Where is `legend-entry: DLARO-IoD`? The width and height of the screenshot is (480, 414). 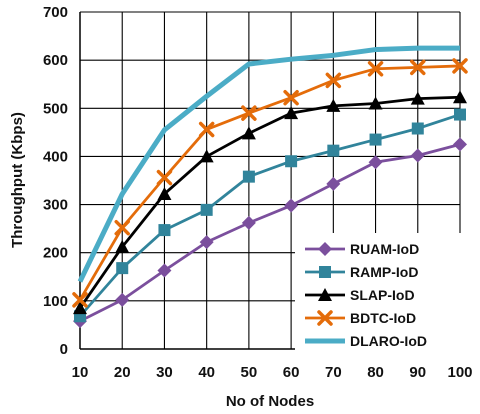 legend-entry: DLARO-IoD is located at coordinates (366, 341).